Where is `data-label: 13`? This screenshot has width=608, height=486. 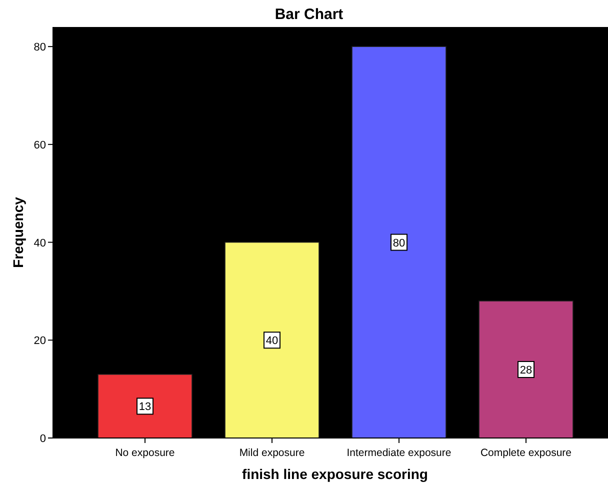
data-label: 13 is located at coordinates (145, 407).